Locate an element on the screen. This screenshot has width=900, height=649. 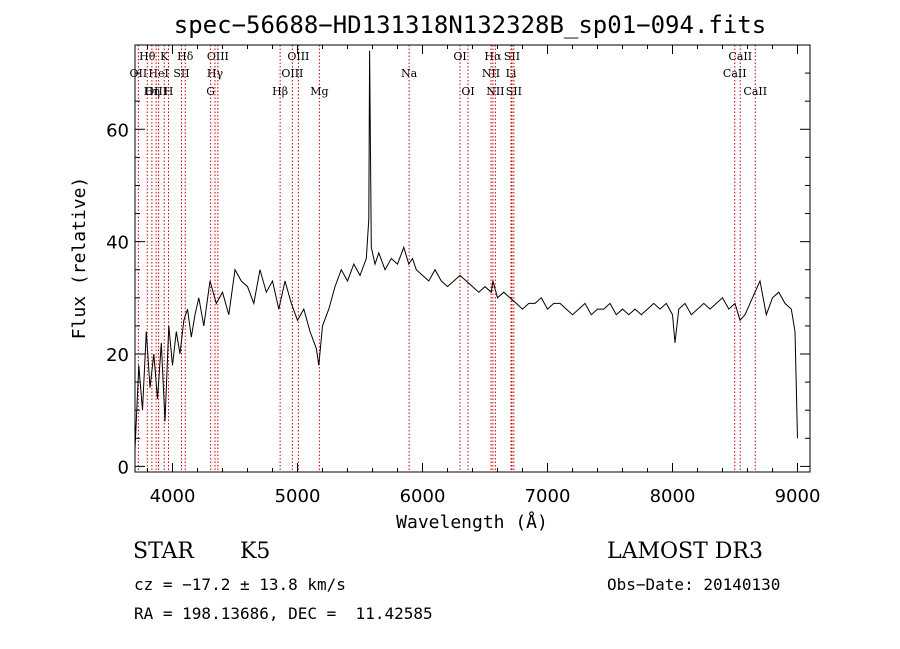
redshift-text: cz = −17.2 ± 13.8 km/s is located at coordinates (240, 584).